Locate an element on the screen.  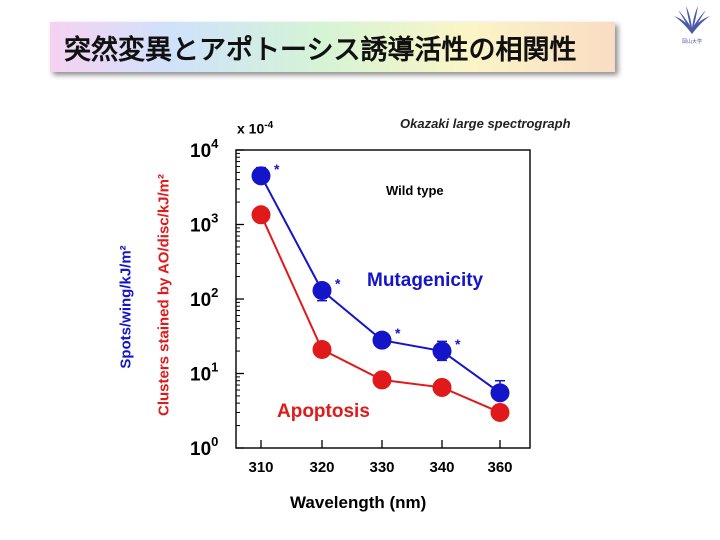
legend-apoptosis: Apoptosis is located at coordinates (323, 411).